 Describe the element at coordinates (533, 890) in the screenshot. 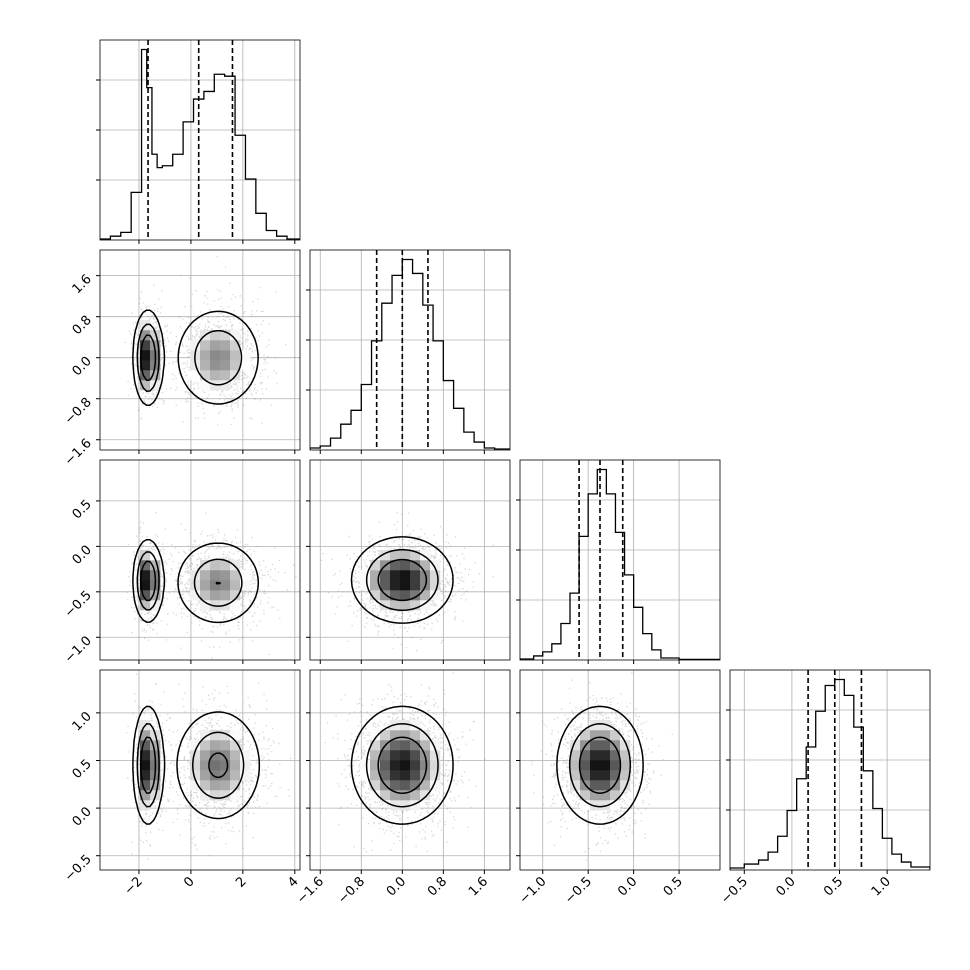

I see `x-tick-label: −1.0` at that location.